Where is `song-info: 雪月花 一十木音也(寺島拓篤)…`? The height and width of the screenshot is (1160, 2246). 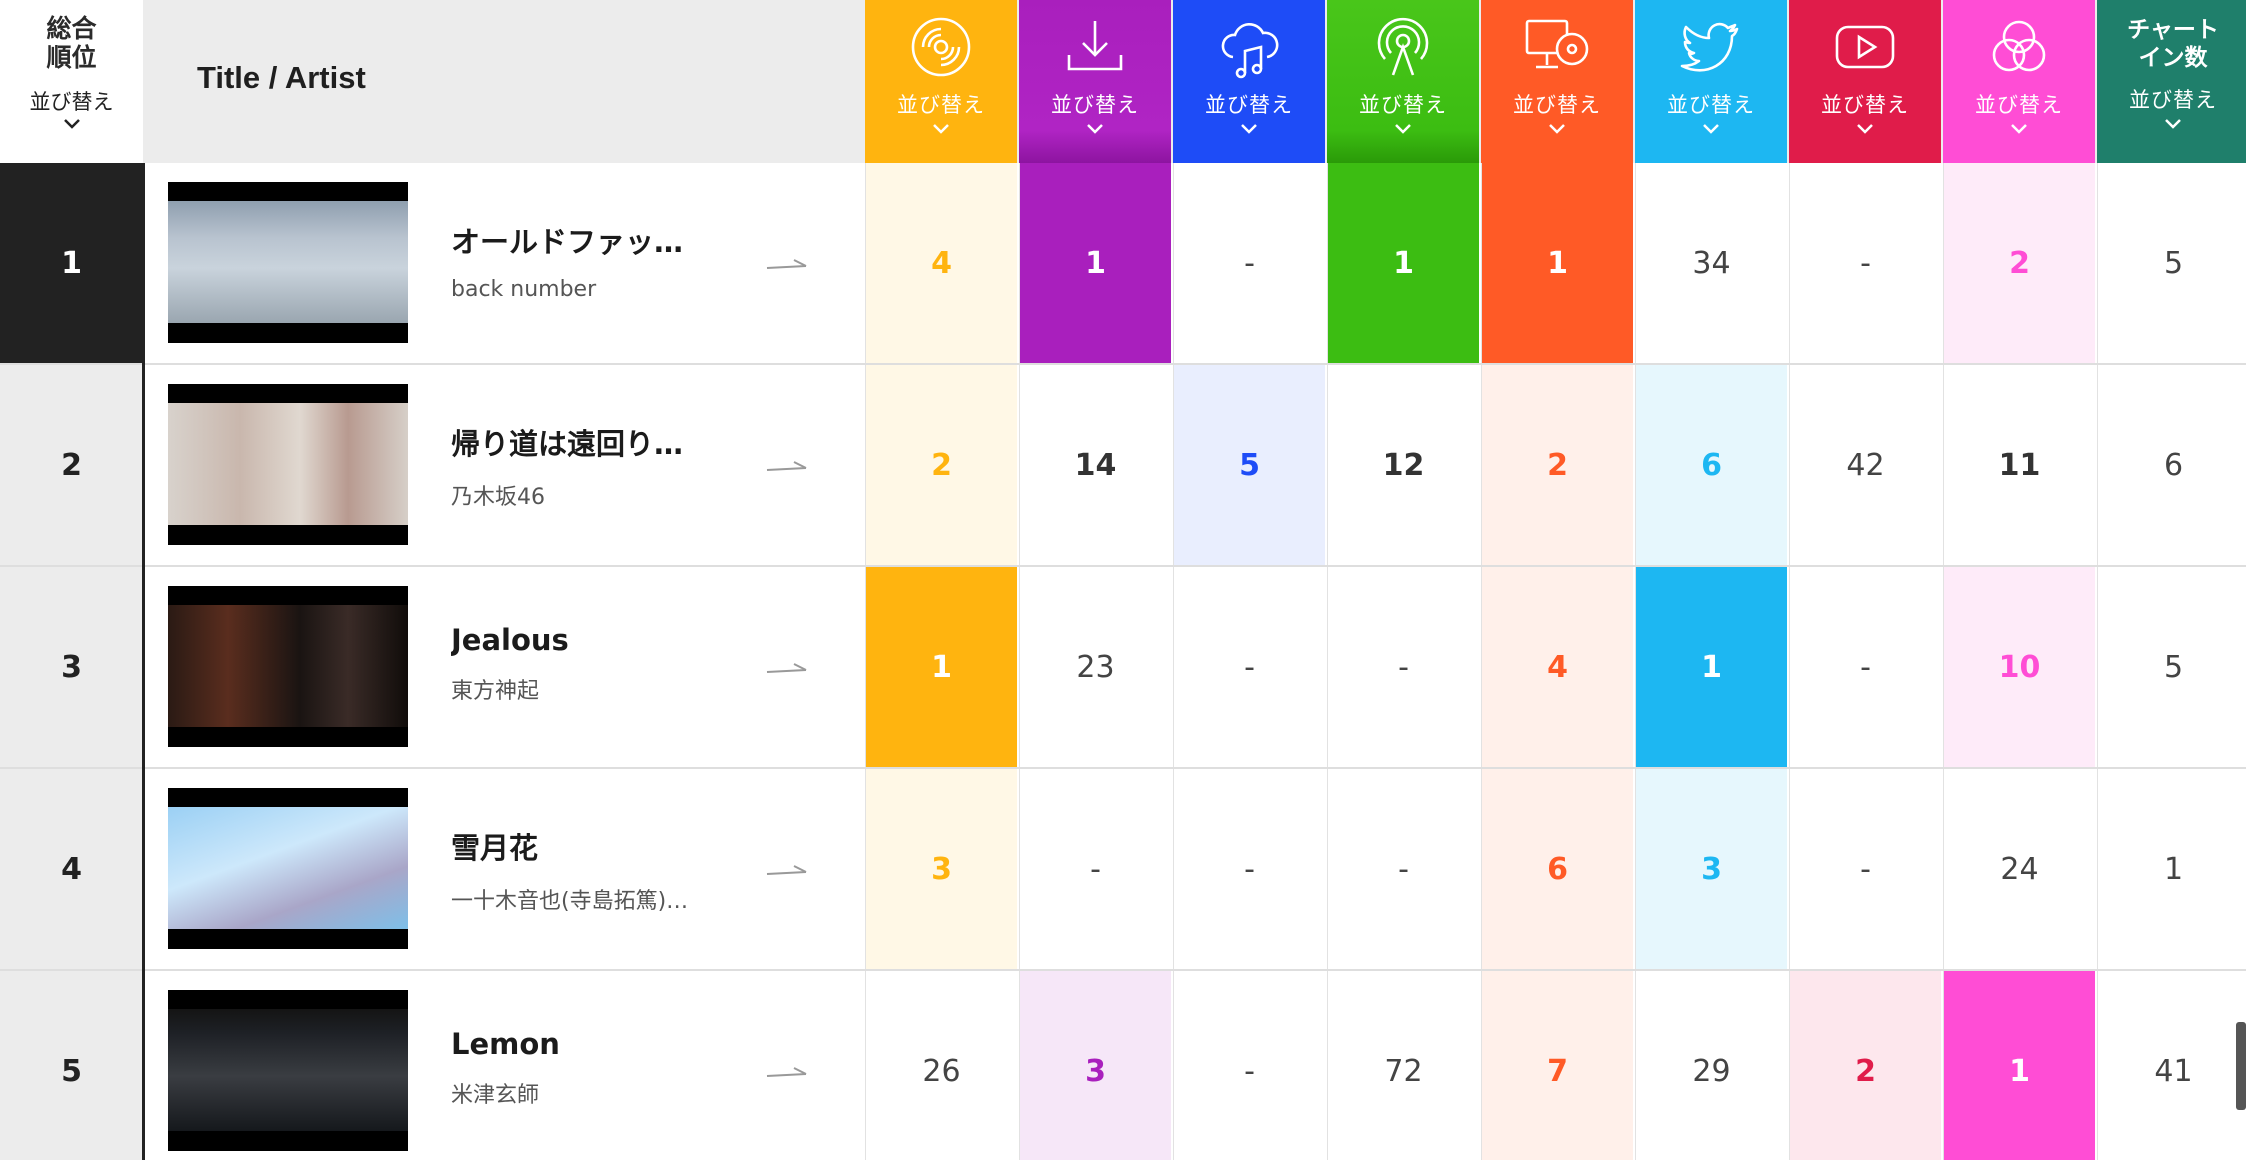
song-info: 雪月花 一十木音也(寺島拓篤)… is located at coordinates (596, 870).